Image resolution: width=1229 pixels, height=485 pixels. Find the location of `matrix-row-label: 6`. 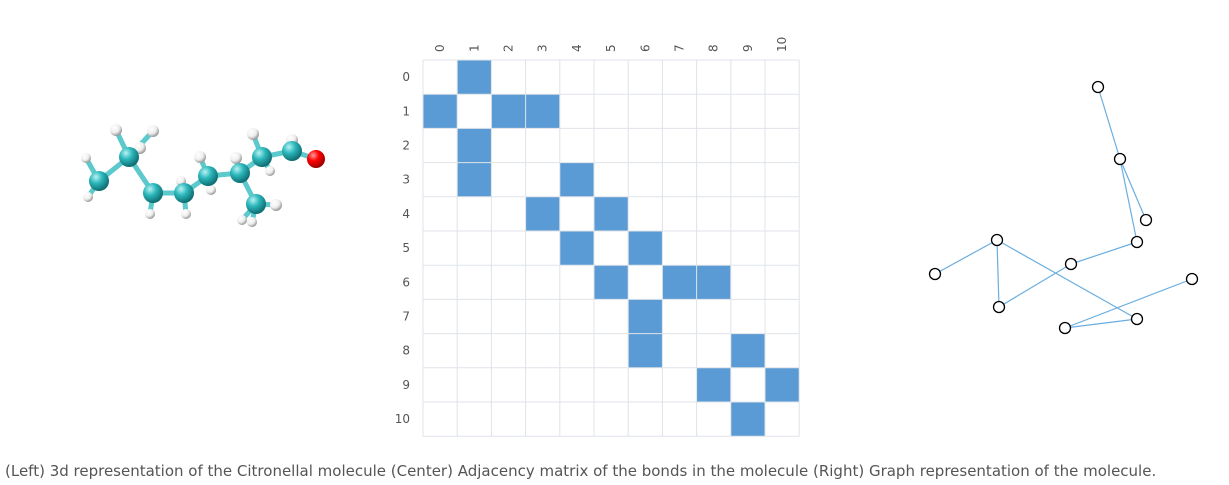

matrix-row-label: 6 is located at coordinates (406, 282).